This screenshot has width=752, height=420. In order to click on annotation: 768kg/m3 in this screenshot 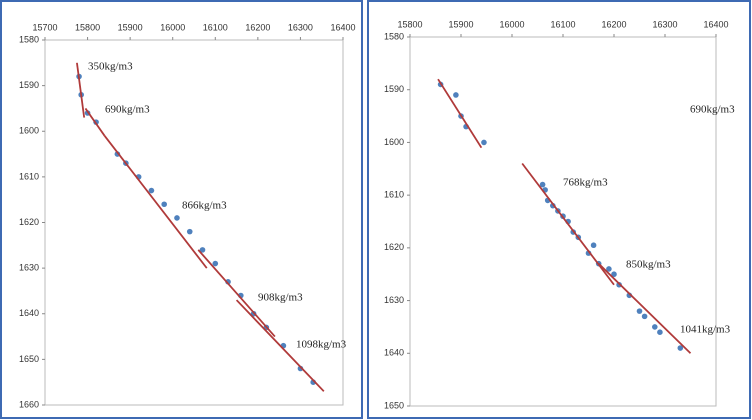, I will do `click(585, 183)`.